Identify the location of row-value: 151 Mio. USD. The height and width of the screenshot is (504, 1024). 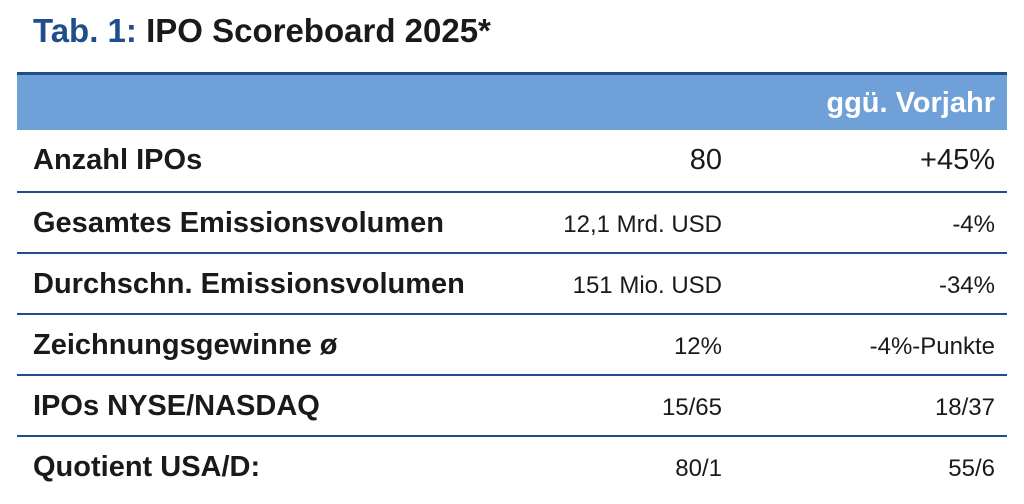
(647, 285).